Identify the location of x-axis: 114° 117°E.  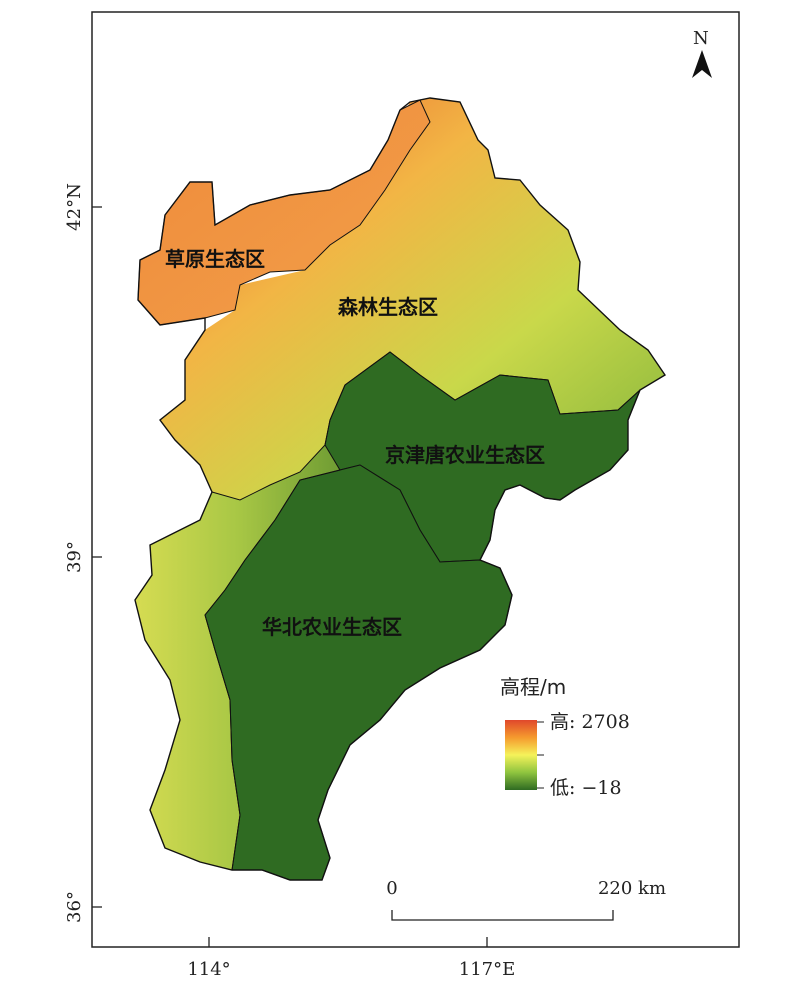
(351, 958).